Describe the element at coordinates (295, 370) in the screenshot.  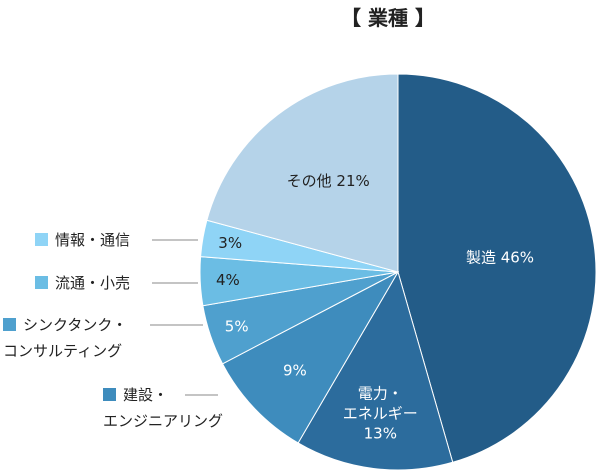
I see `slice-label-2: 9%` at that location.